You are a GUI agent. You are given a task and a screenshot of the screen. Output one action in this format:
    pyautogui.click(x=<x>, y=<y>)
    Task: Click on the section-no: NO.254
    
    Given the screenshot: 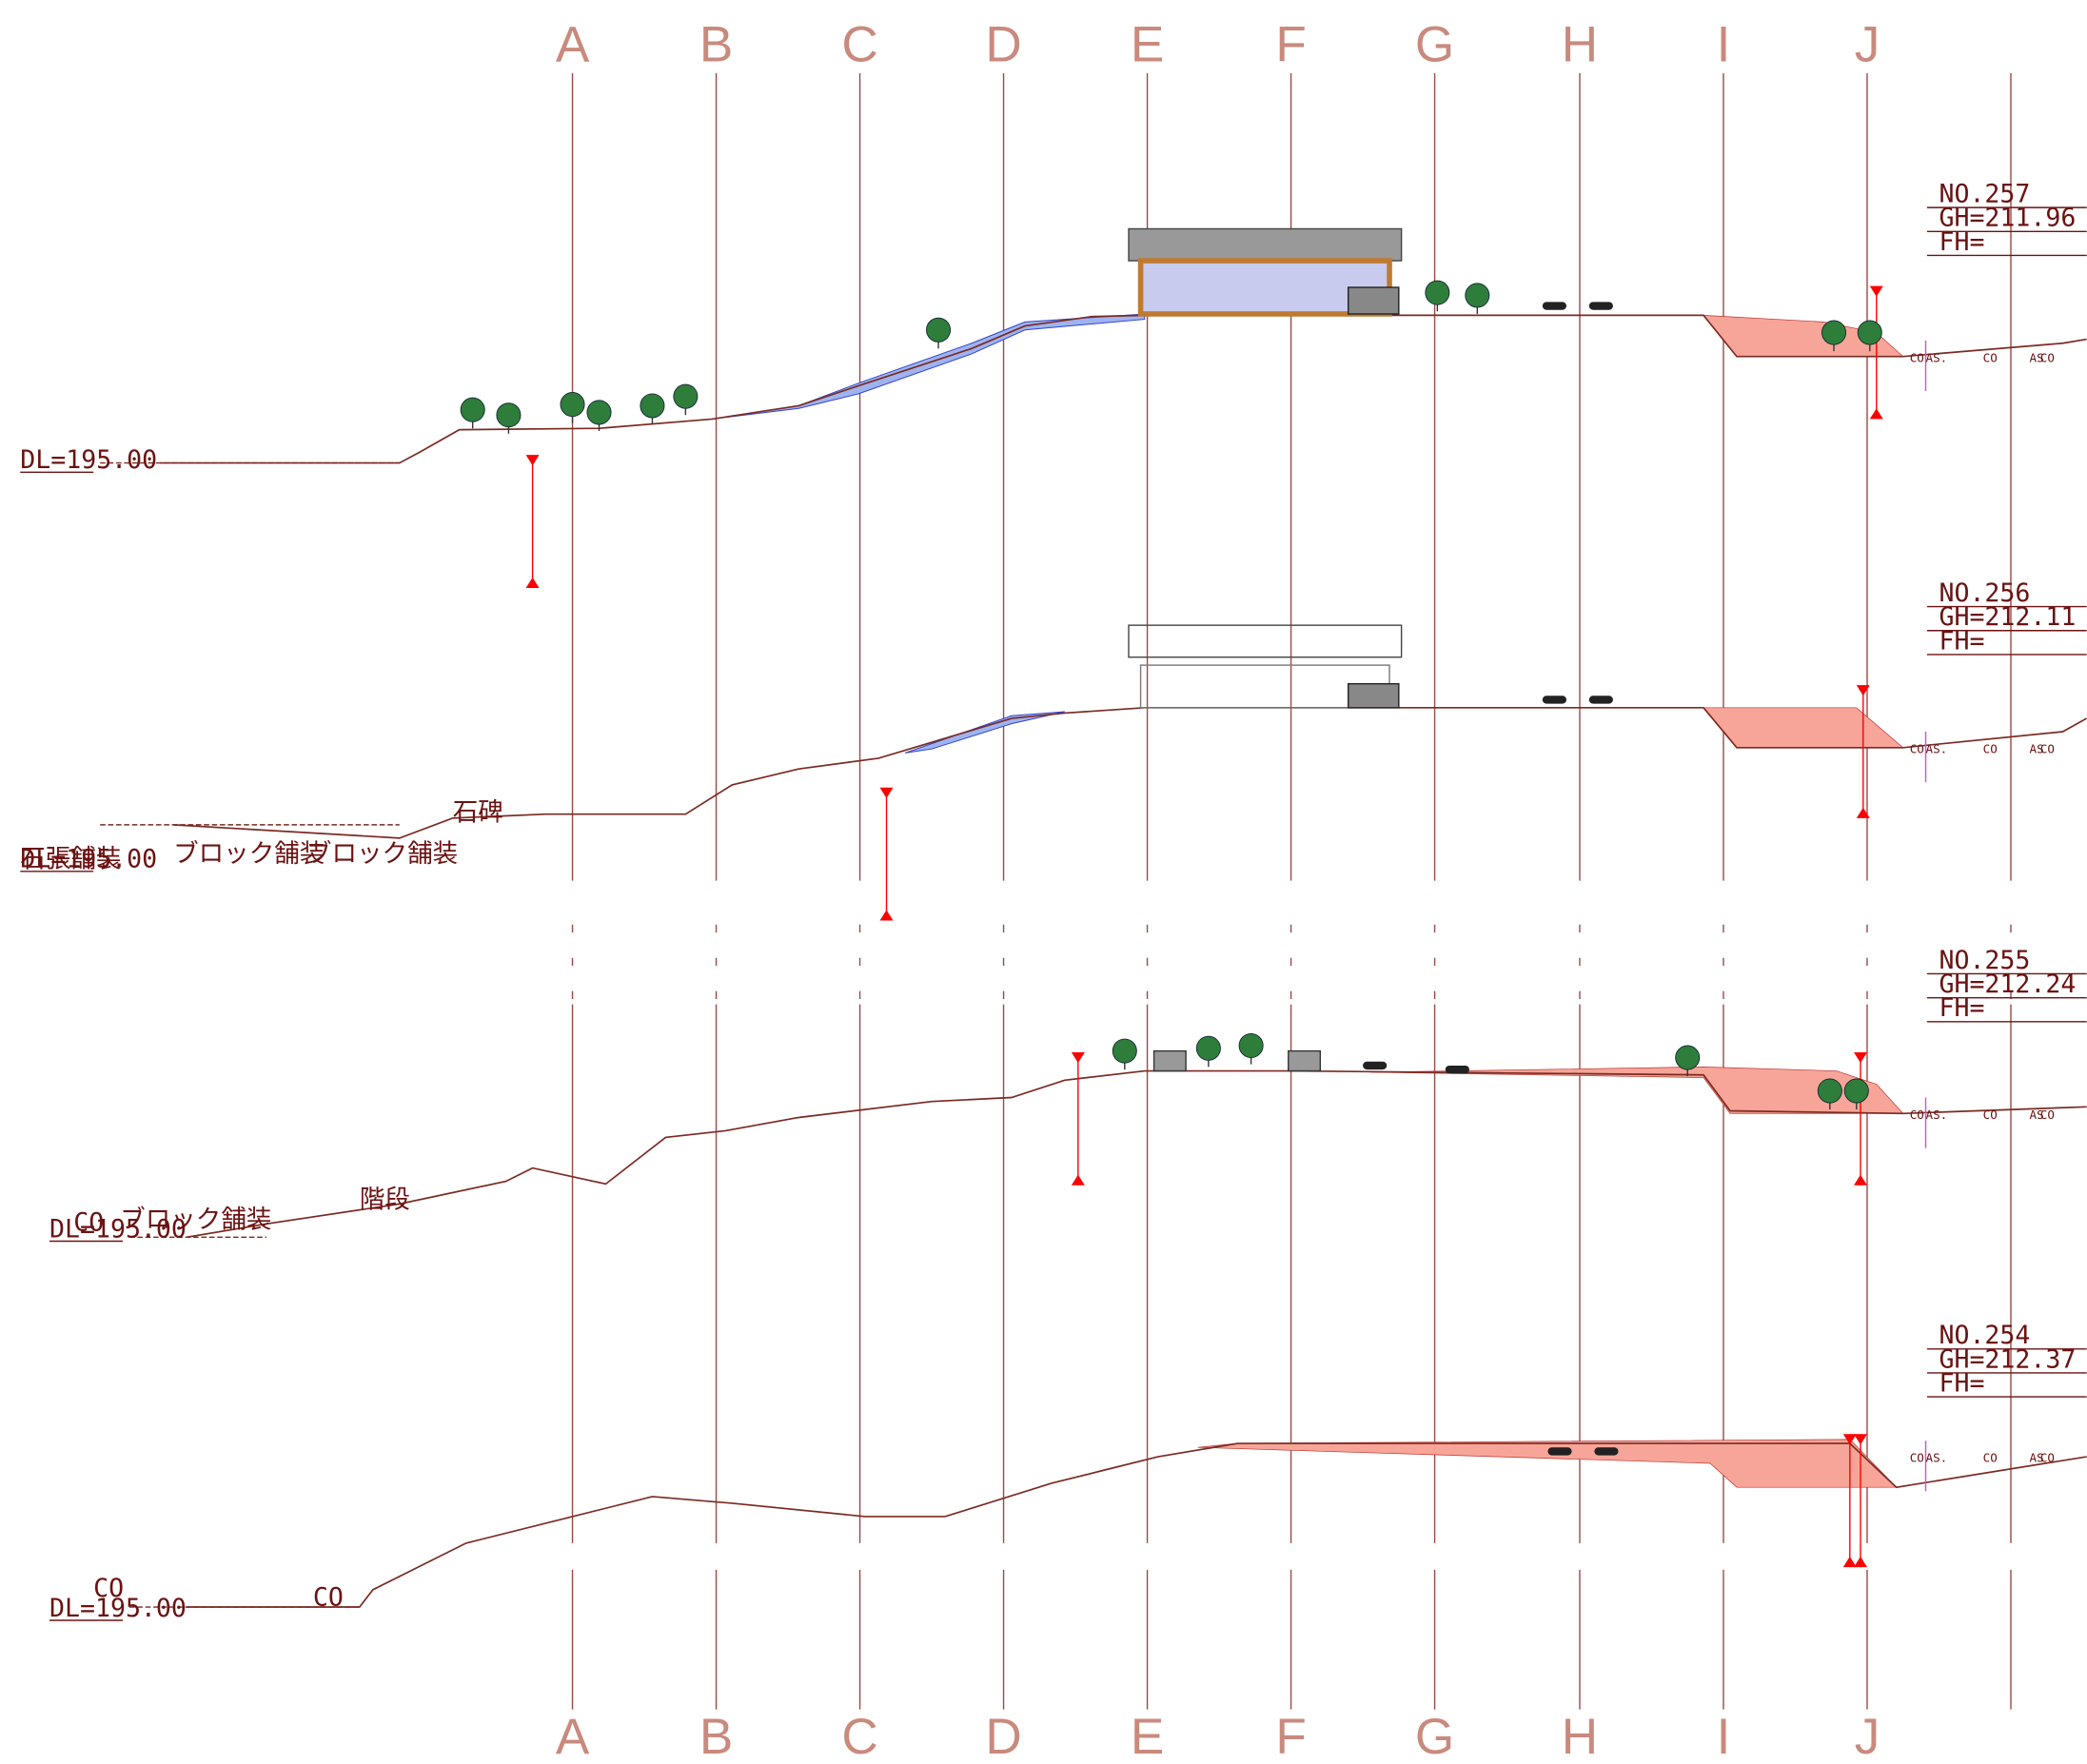 What is the action you would take?
    pyautogui.click(x=1985, y=1335)
    